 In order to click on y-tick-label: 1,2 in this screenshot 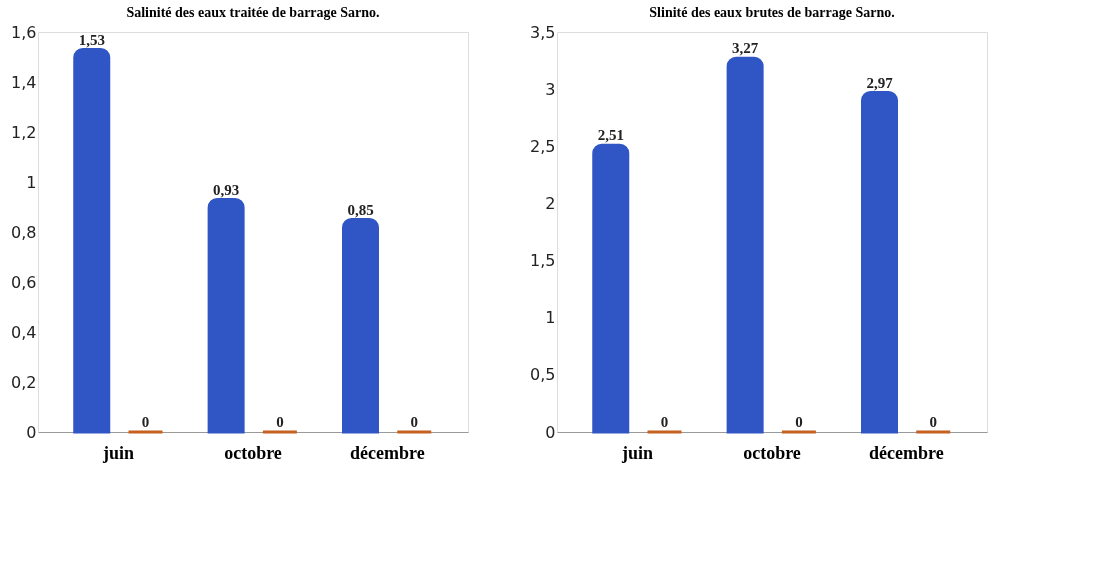, I will do `click(24, 132)`.